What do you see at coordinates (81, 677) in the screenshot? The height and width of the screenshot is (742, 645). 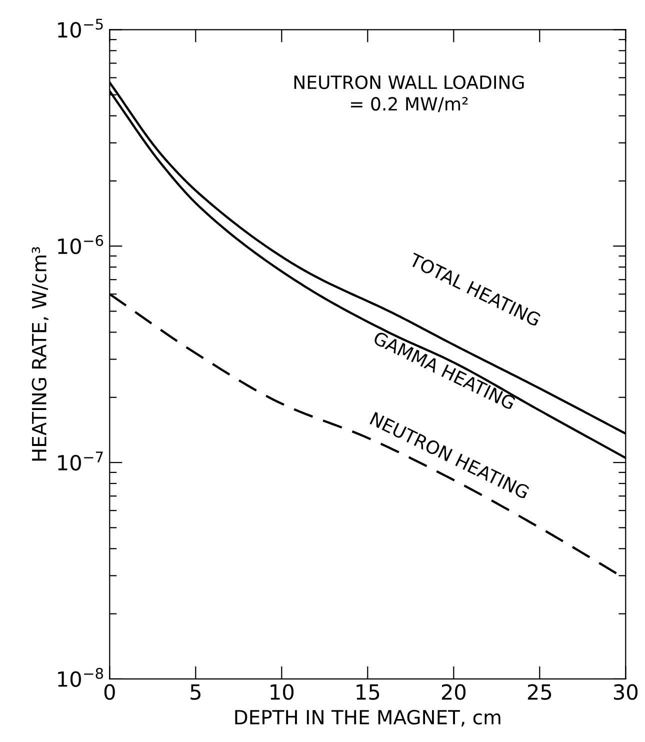 I see `y-tick-label: 10$^{−8}$` at bounding box center [81, 677].